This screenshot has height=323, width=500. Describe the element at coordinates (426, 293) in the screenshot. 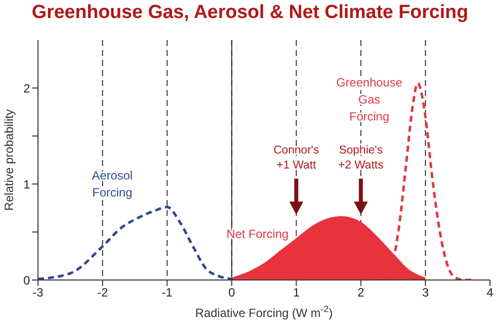

I see `x-tick-label: 3` at that location.